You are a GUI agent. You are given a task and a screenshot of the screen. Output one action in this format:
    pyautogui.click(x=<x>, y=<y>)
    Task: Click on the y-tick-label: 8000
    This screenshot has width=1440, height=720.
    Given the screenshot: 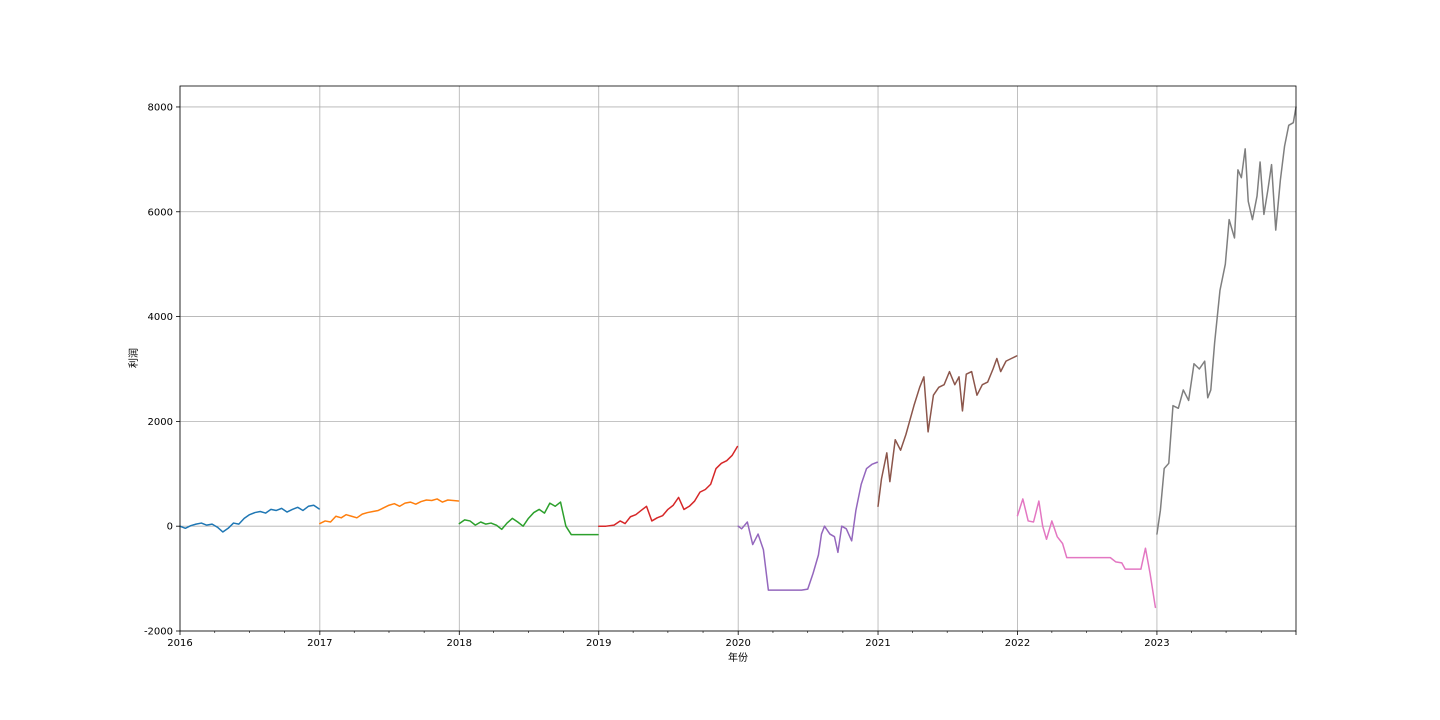 What is the action you would take?
    pyautogui.click(x=160, y=107)
    